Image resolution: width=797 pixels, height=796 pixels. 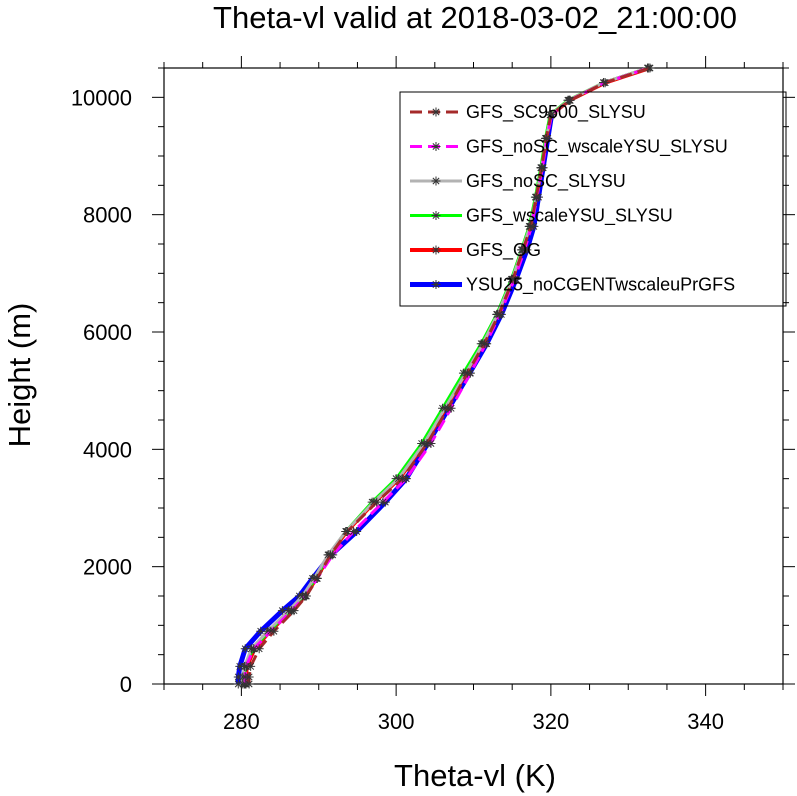 What do you see at coordinates (475, 17) in the screenshot?
I see `chart-title: Theta-vl valid at 2018-03-02_21:00:00` at bounding box center [475, 17].